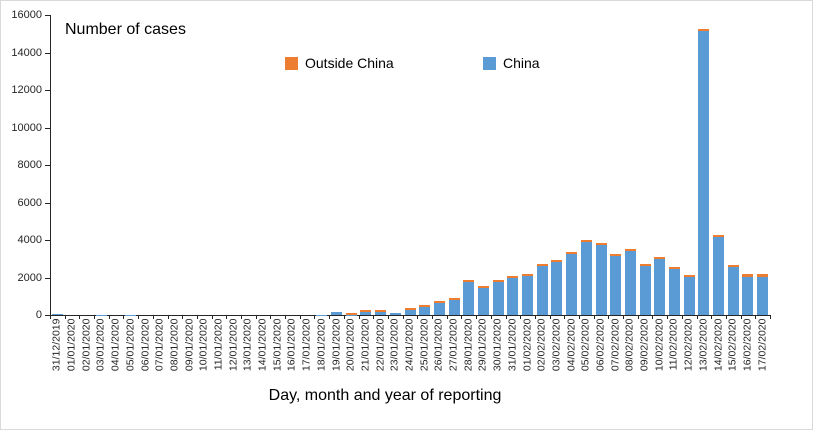  I want to click on x-tick-label: 16/01/2020, so click(291, 345).